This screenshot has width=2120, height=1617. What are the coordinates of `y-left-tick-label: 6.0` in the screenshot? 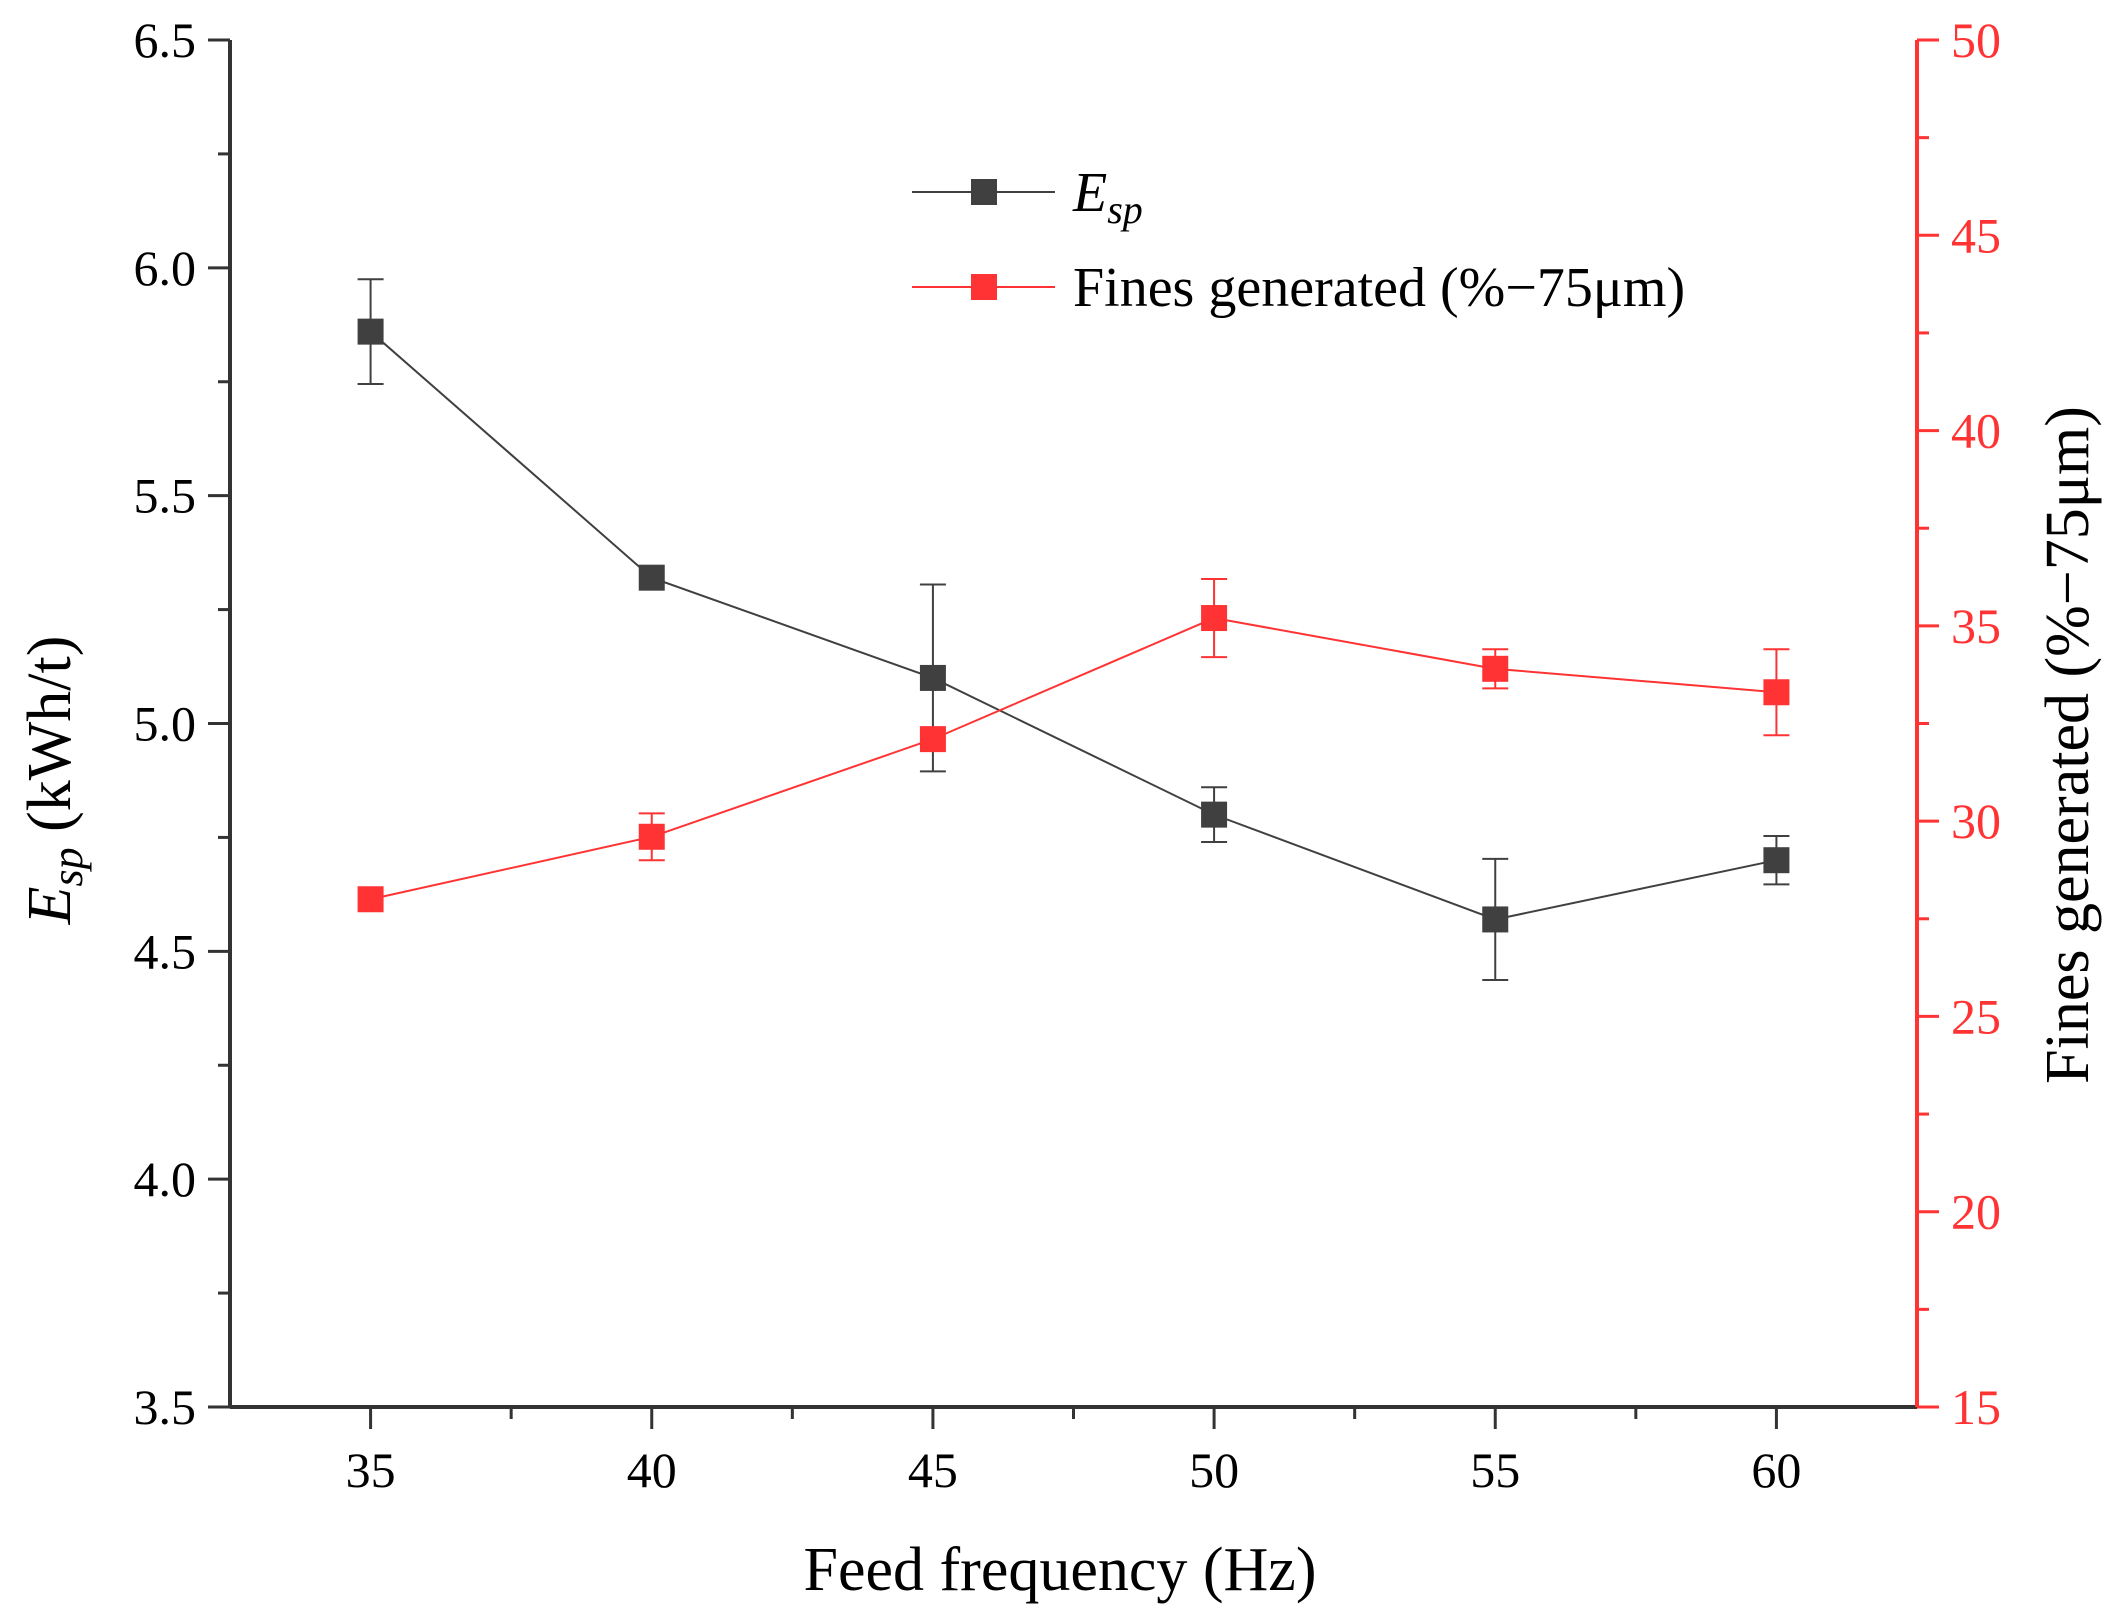 It's located at (165, 268).